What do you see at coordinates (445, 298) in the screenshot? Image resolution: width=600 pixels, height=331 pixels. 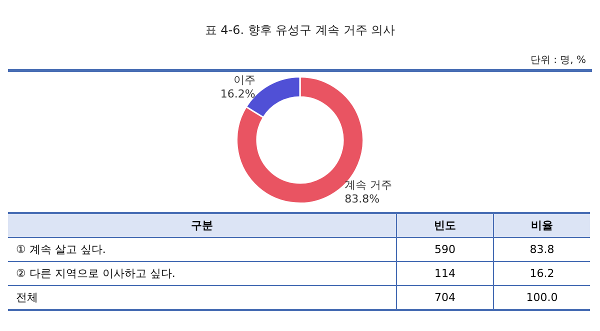 I see `data-label: 704` at bounding box center [445, 298].